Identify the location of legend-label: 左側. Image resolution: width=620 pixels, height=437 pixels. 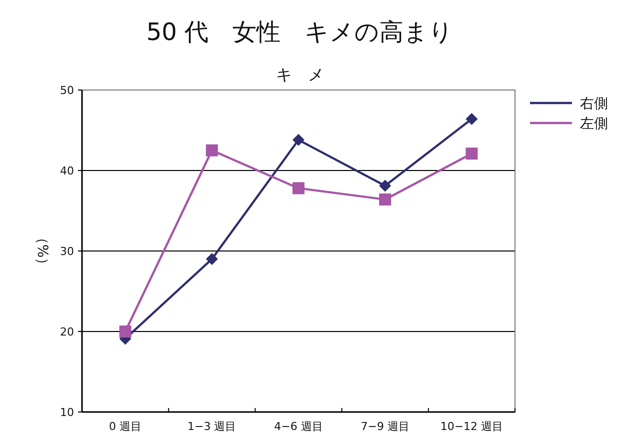
(594, 124).